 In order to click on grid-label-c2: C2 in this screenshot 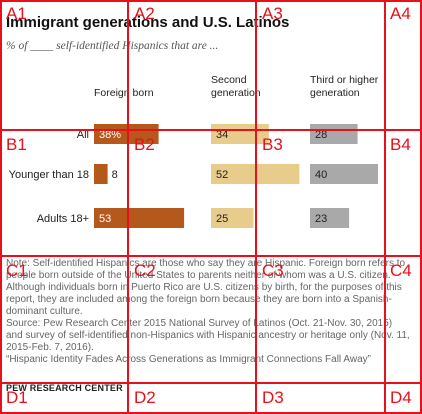, I will do `click(145, 270)`.